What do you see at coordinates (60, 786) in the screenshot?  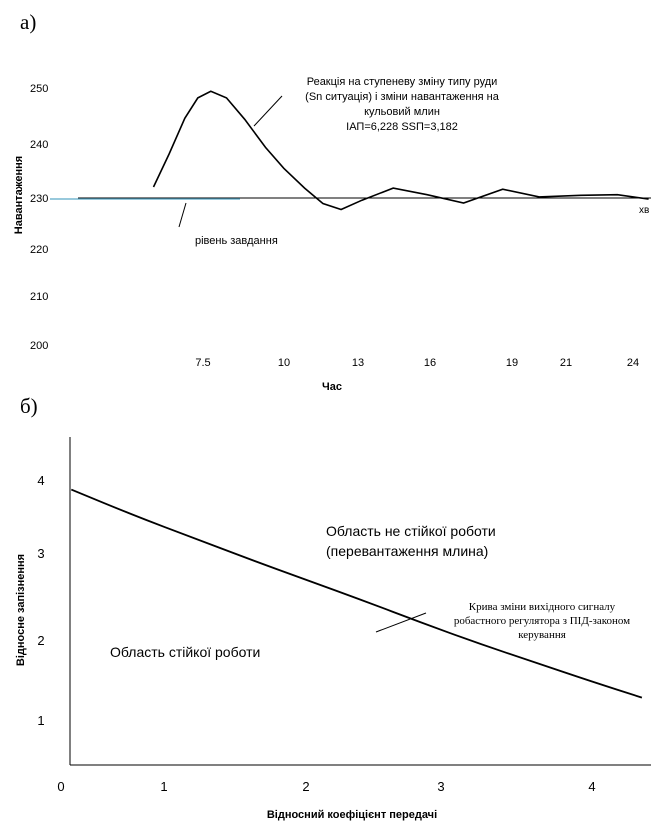 I see `chart-b-origin-label: 0` at bounding box center [60, 786].